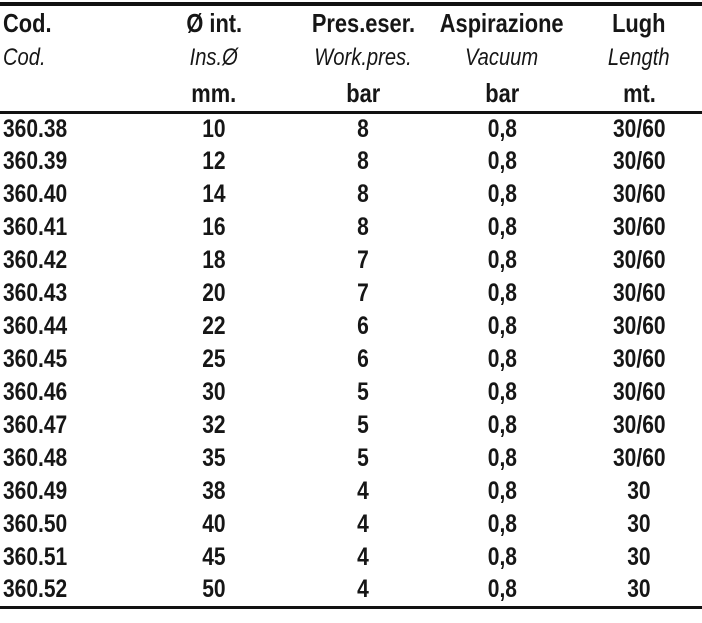 The height and width of the screenshot is (623, 702). I want to click on cell-cod: 360.52, so click(65, 590).